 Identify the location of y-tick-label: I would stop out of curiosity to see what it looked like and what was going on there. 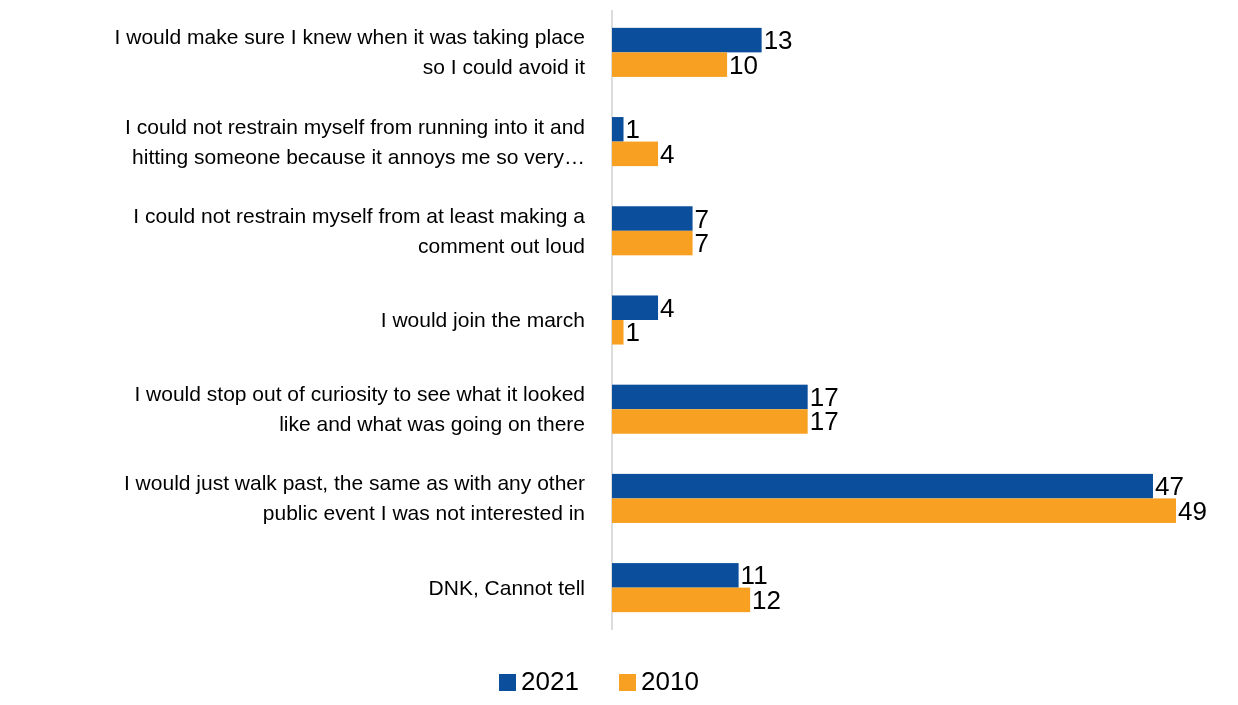
(359, 409).